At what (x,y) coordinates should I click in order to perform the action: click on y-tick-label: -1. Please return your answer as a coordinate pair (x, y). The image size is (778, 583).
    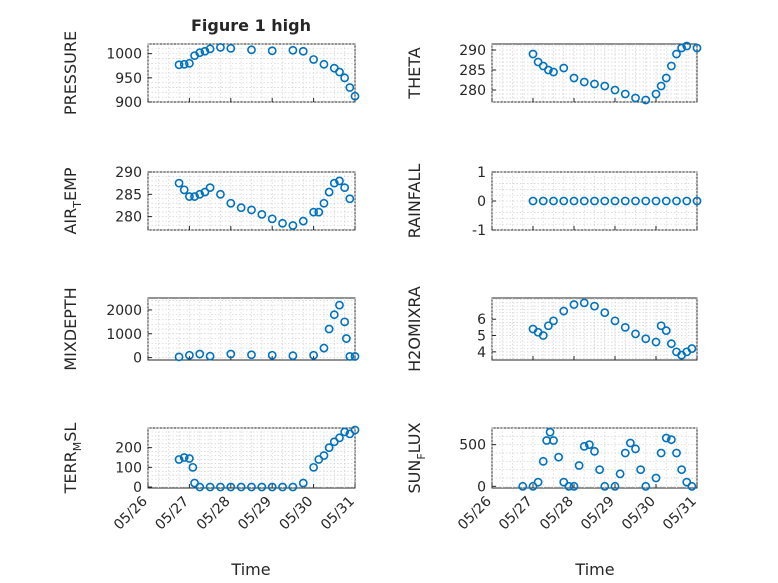
    Looking at the image, I should click on (479, 231).